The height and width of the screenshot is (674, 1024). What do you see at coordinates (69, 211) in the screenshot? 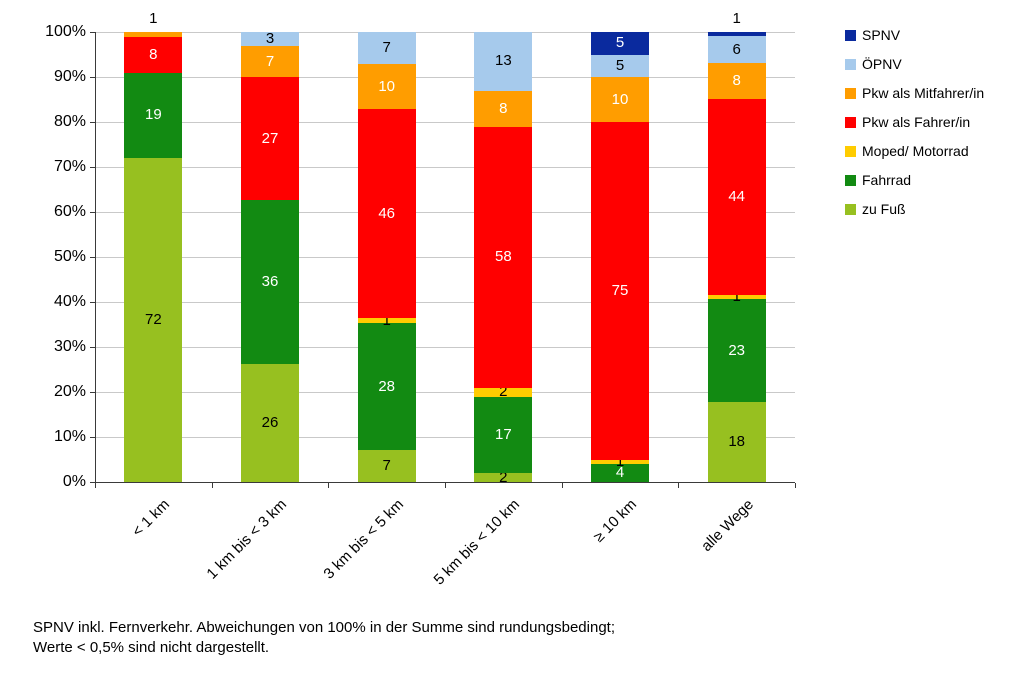
I see `y-tick-label: 60%` at bounding box center [69, 211].